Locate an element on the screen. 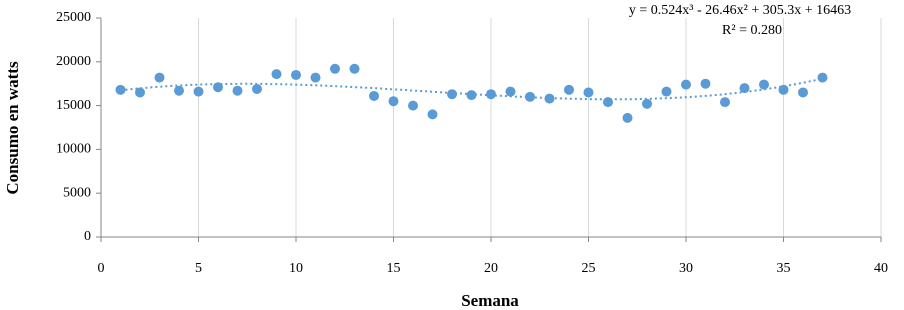 Image resolution: width=904 pixels, height=310 pixels. r-squared: R² = 0.280 is located at coordinates (752, 30).